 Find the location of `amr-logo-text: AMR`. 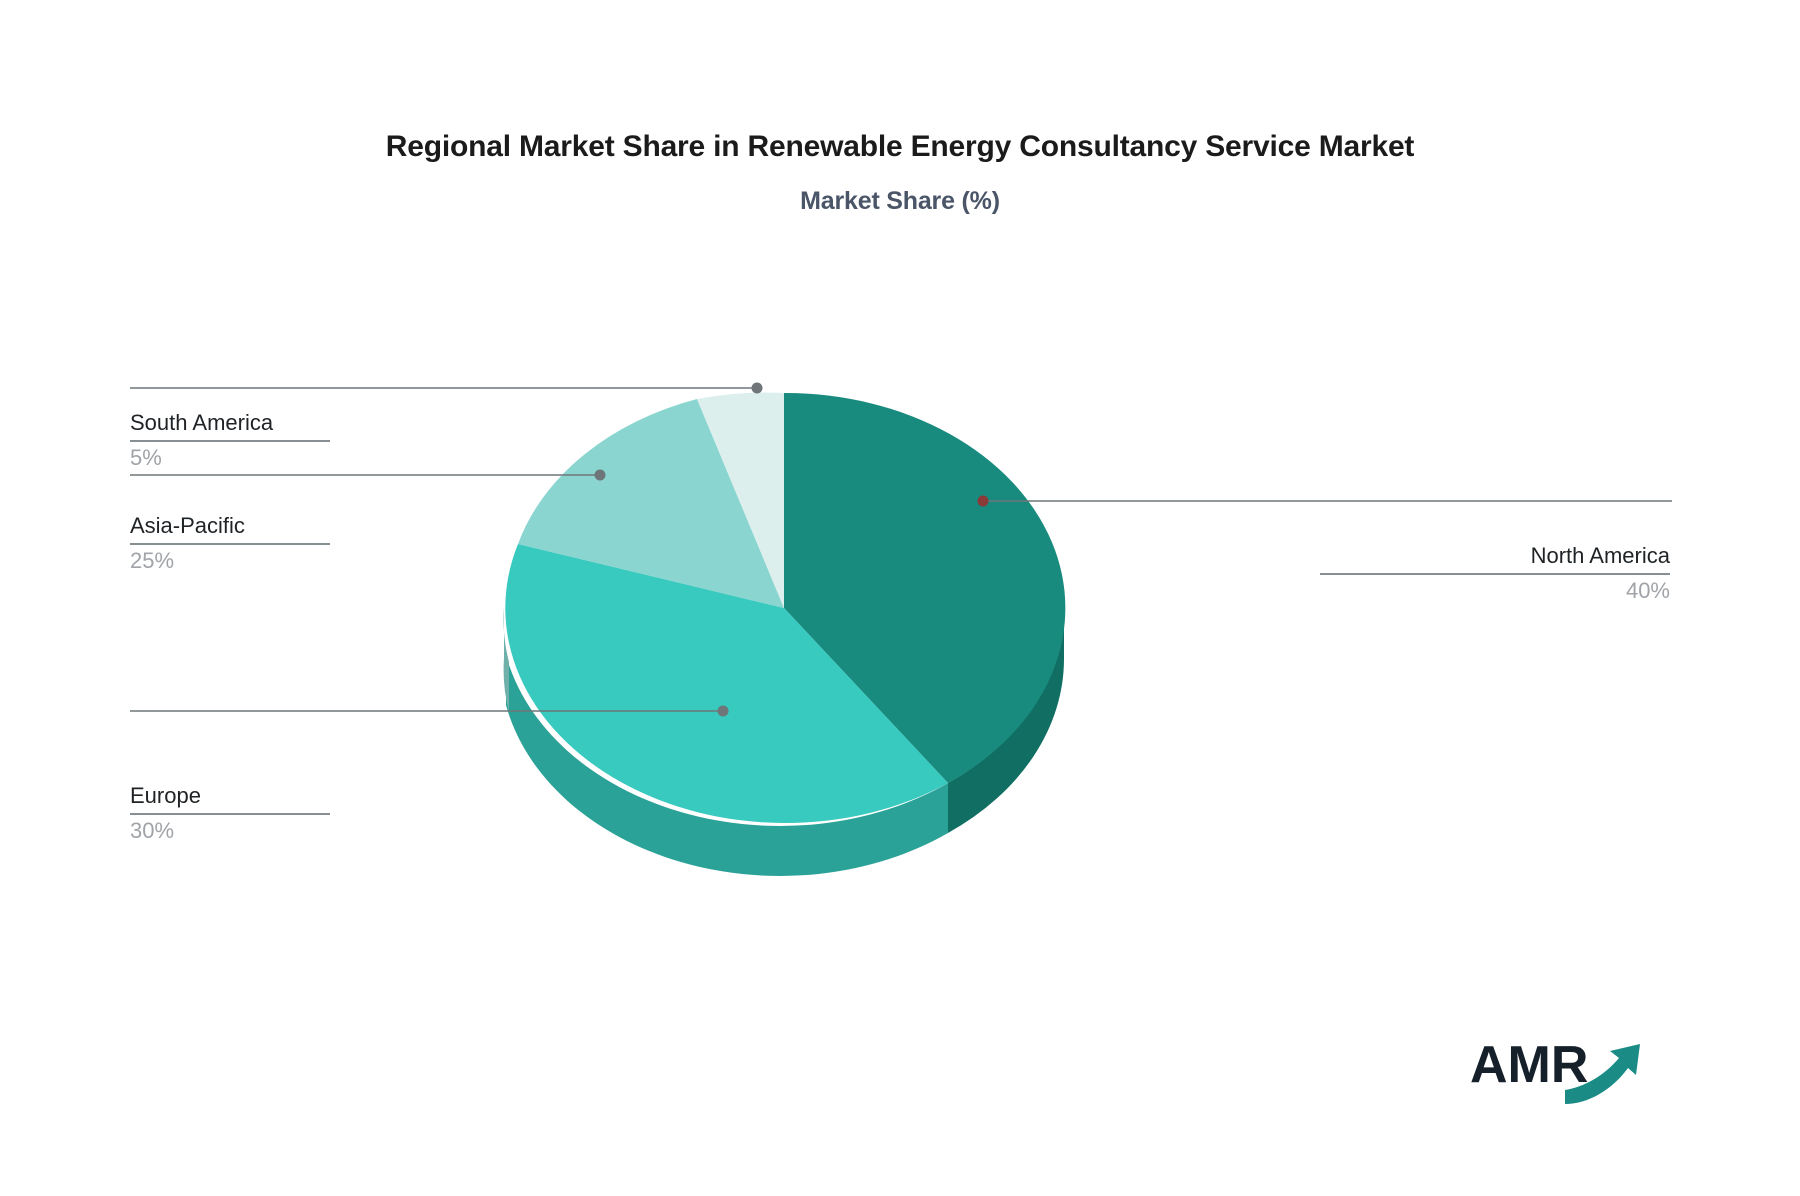

amr-logo-text: AMR is located at coordinates (1529, 1065).